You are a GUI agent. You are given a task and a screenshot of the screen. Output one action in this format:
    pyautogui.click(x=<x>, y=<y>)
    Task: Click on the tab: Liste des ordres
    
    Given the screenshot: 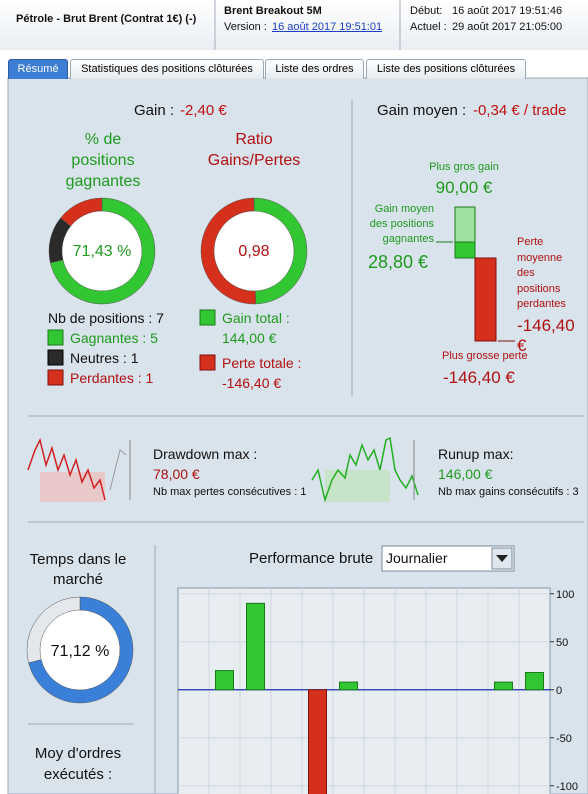 What is the action you would take?
    pyautogui.click(x=314, y=69)
    